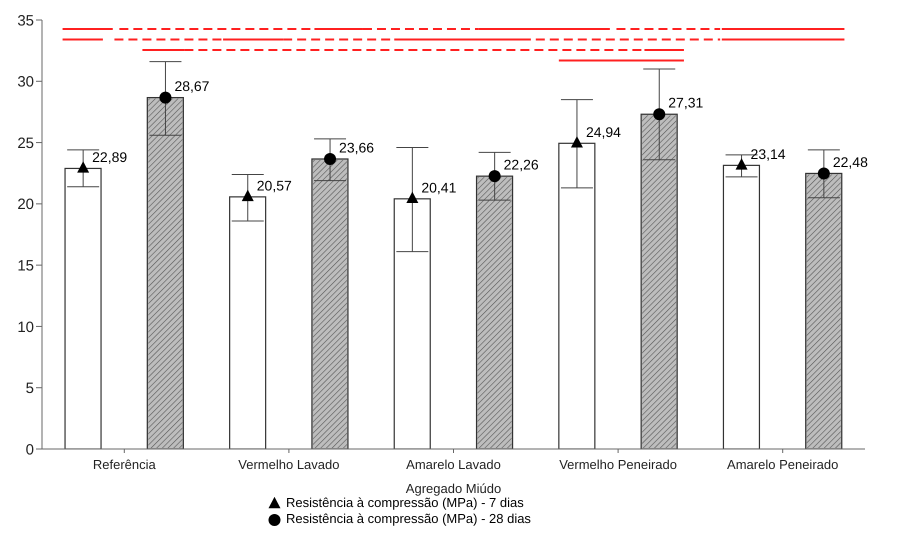 Image resolution: width=913 pixels, height=535 pixels. I want to click on y-tick-label: 0, so click(30, 449).